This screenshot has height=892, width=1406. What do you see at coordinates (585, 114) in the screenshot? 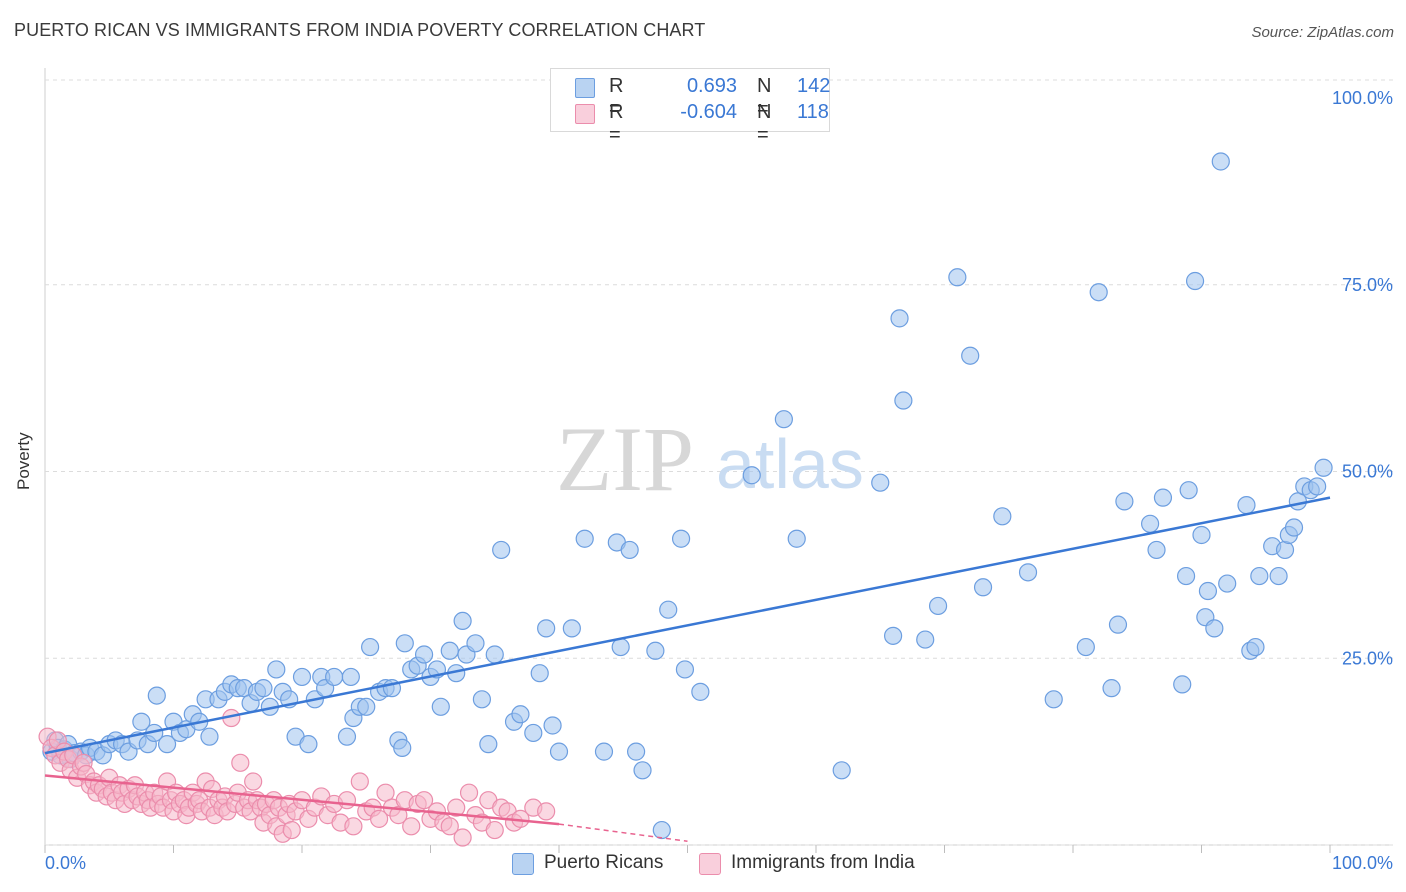
I see `legend-swatch-pink` at bounding box center [585, 114].